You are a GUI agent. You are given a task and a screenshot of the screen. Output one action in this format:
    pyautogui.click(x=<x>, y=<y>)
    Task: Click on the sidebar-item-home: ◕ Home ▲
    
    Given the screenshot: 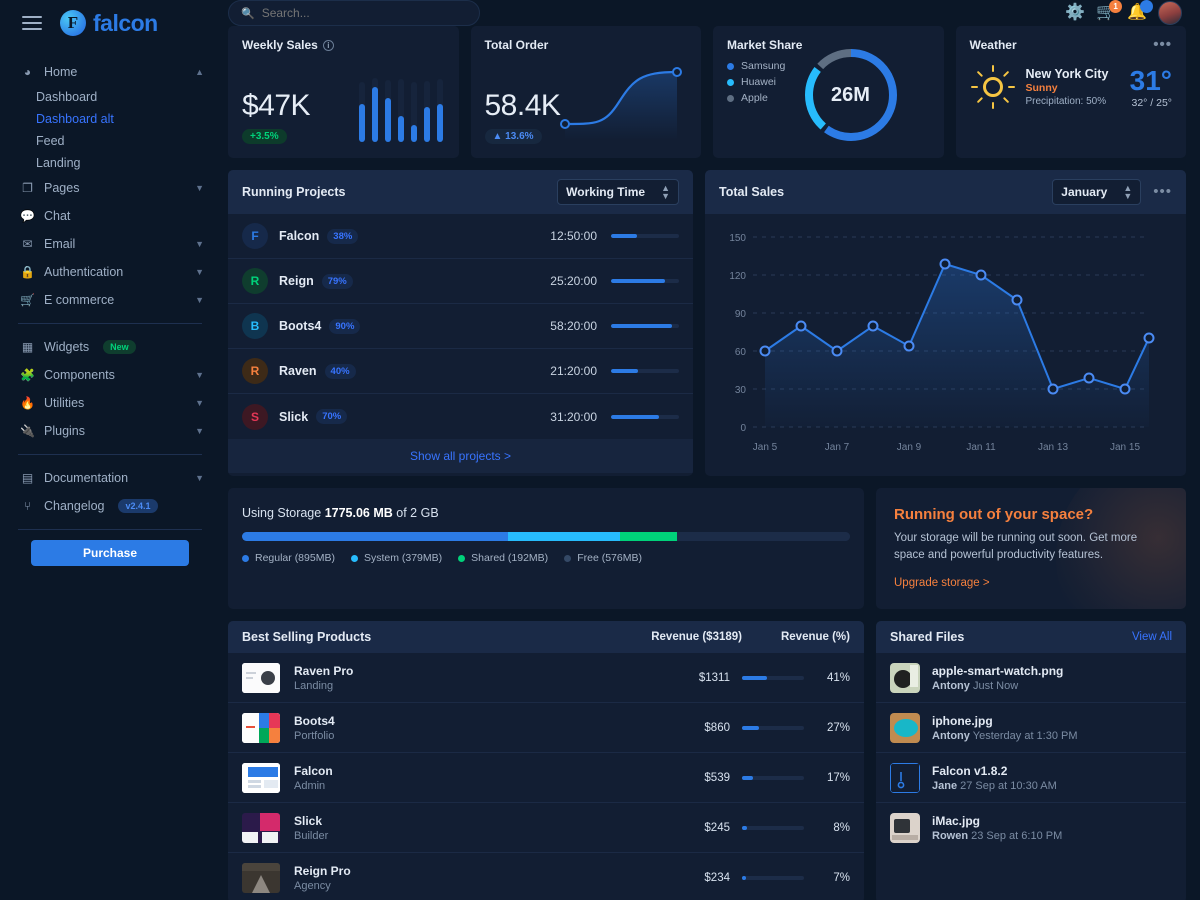 What is the action you would take?
    pyautogui.click(x=110, y=72)
    